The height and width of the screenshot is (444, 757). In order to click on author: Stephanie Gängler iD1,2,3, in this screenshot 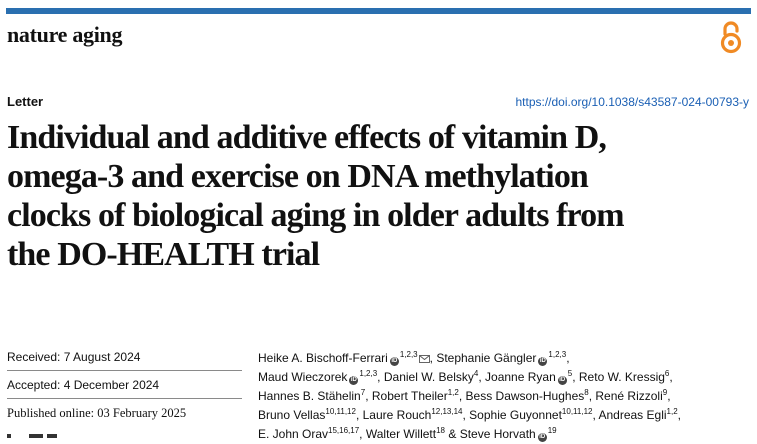, I will do `click(503, 358)`.